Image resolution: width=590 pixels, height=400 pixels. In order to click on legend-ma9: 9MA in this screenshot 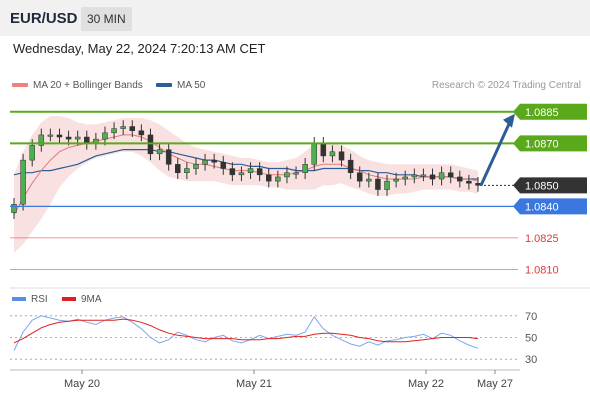, I will do `click(82, 299)`.